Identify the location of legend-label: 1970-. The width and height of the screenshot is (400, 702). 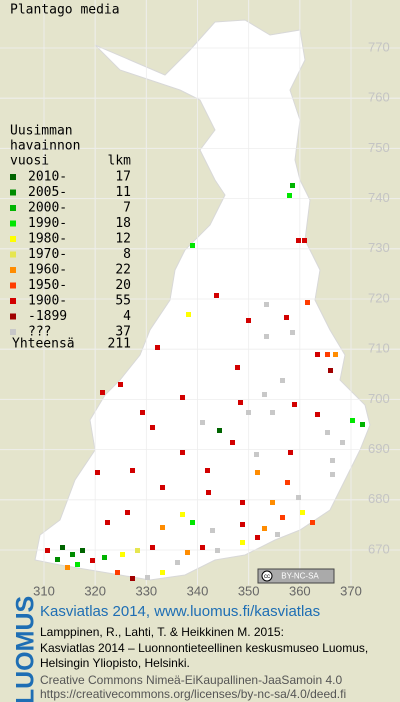
(47, 254).